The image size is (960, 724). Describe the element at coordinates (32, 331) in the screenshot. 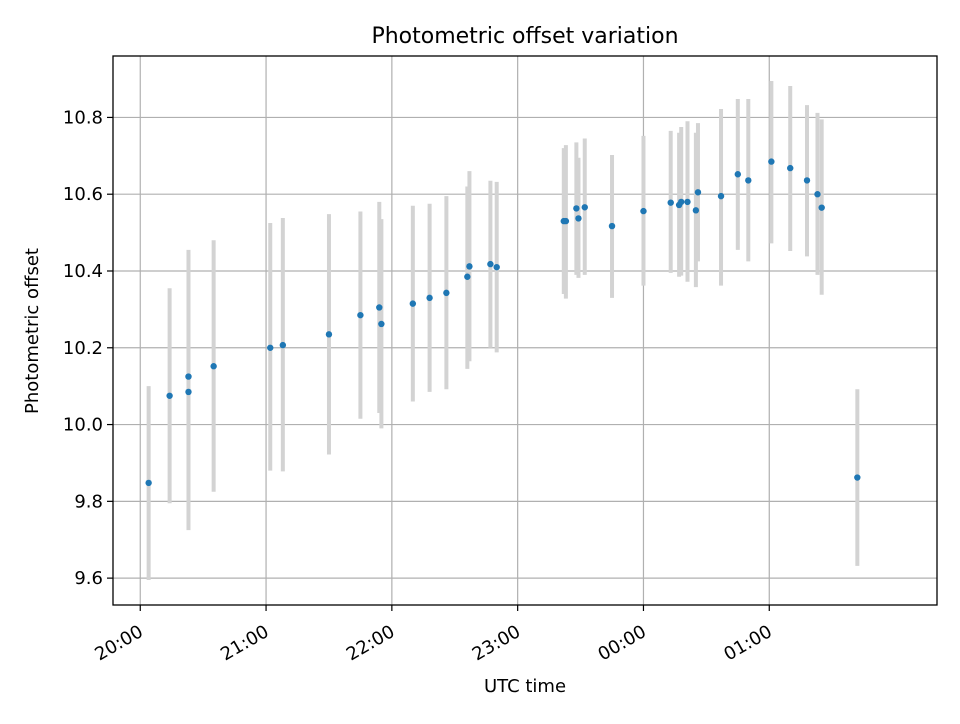

I see `y-axis-label: Photometric offset` at that location.